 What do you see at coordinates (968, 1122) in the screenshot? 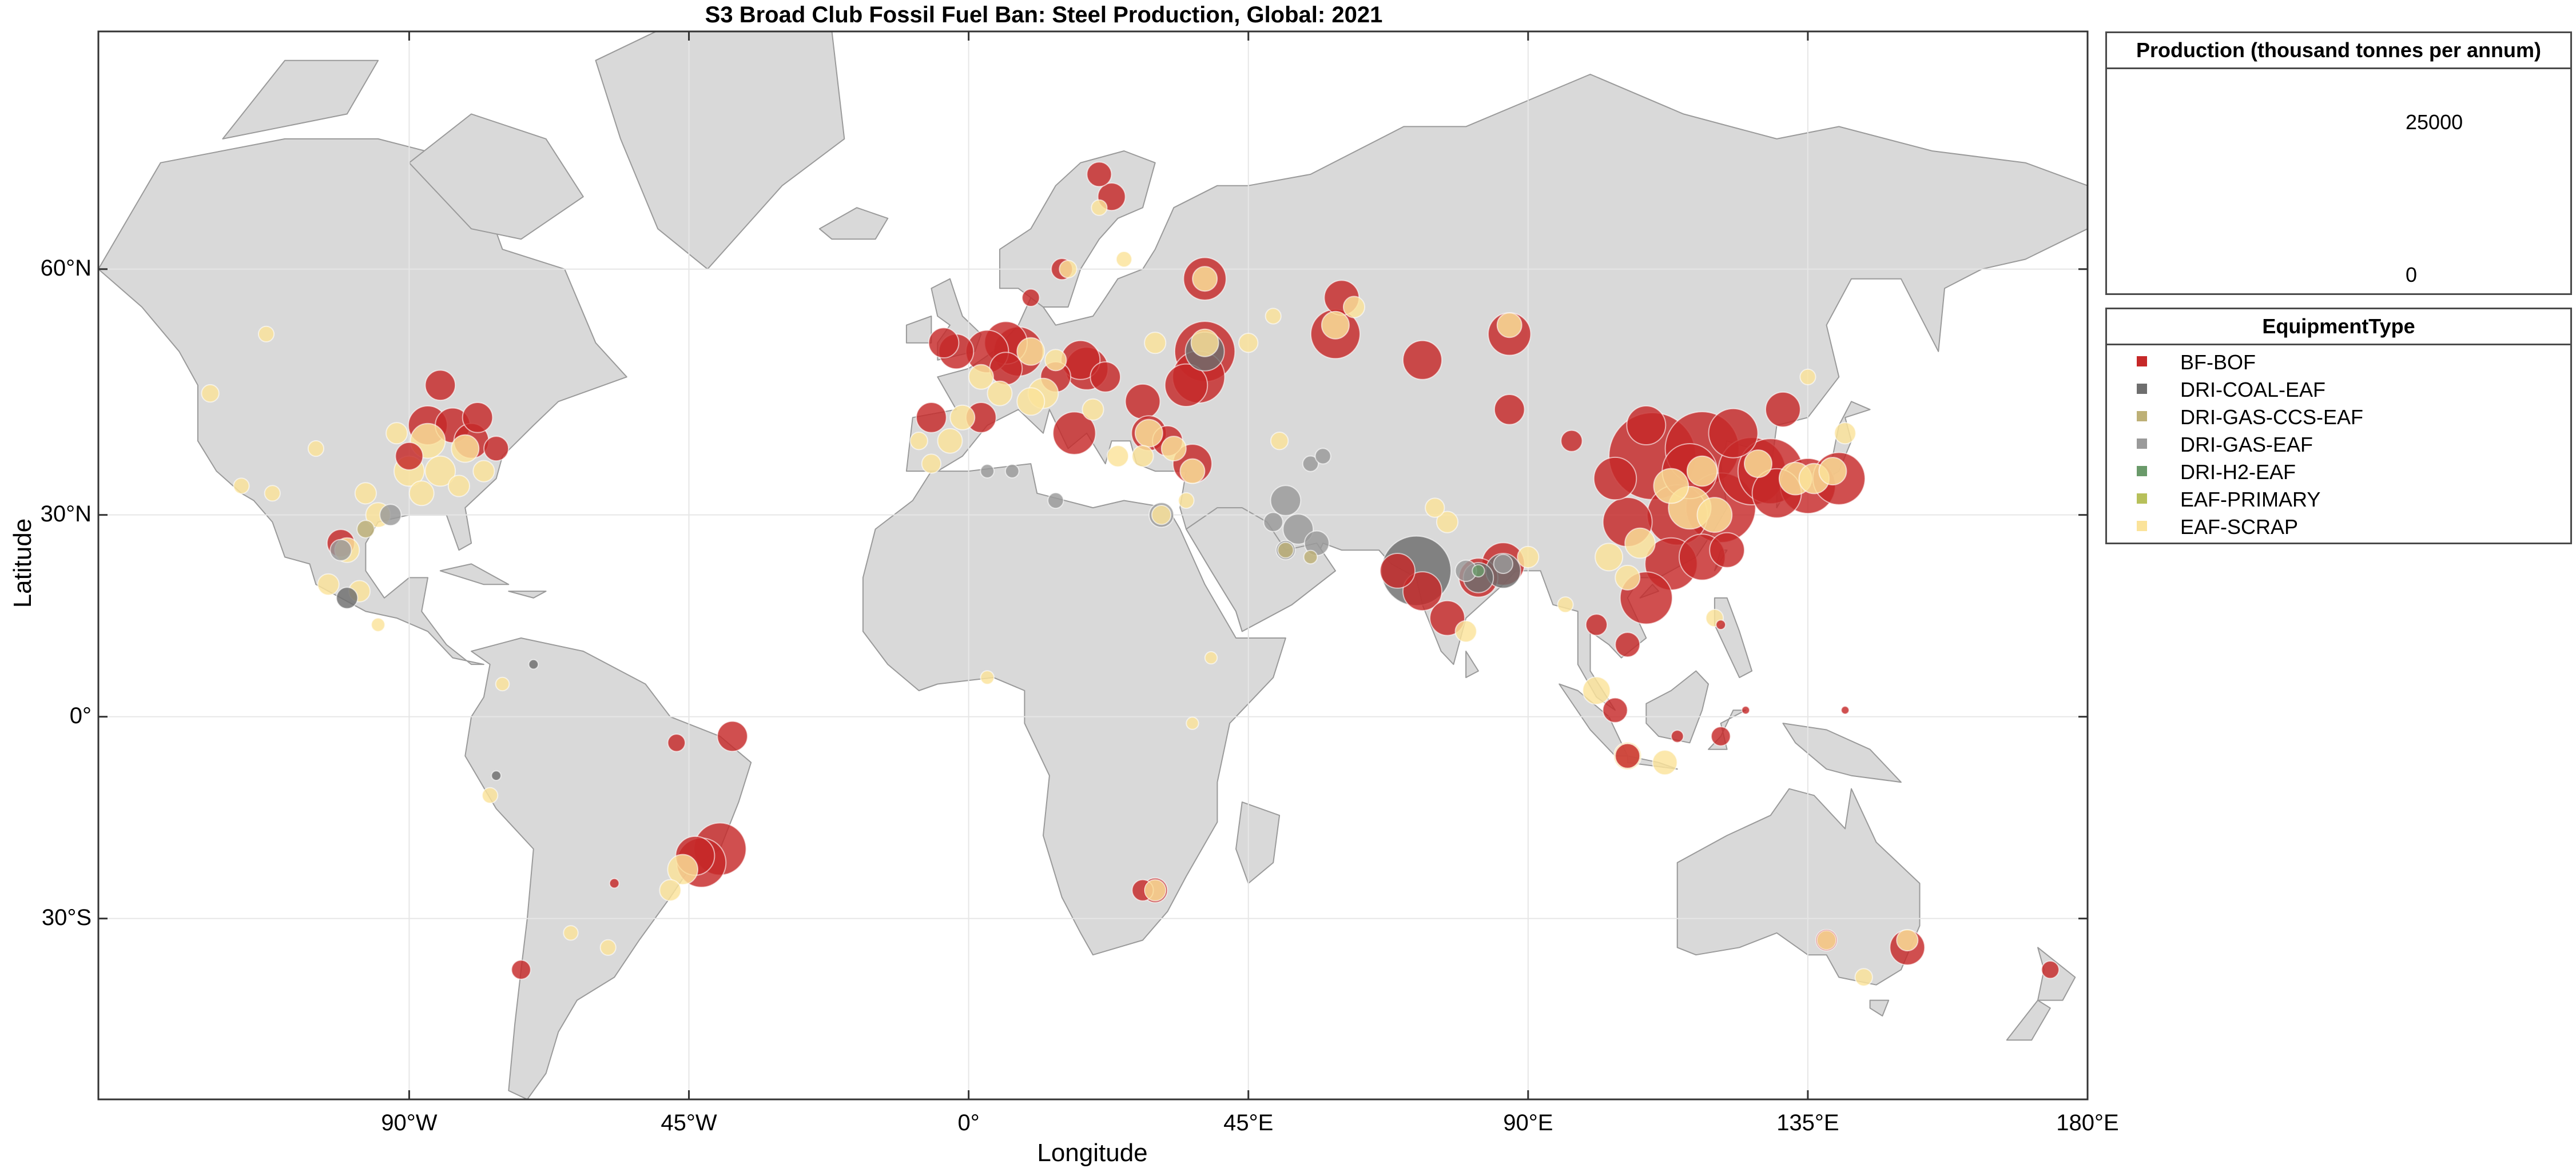
I see `x-tick-label: 0°` at bounding box center [968, 1122].